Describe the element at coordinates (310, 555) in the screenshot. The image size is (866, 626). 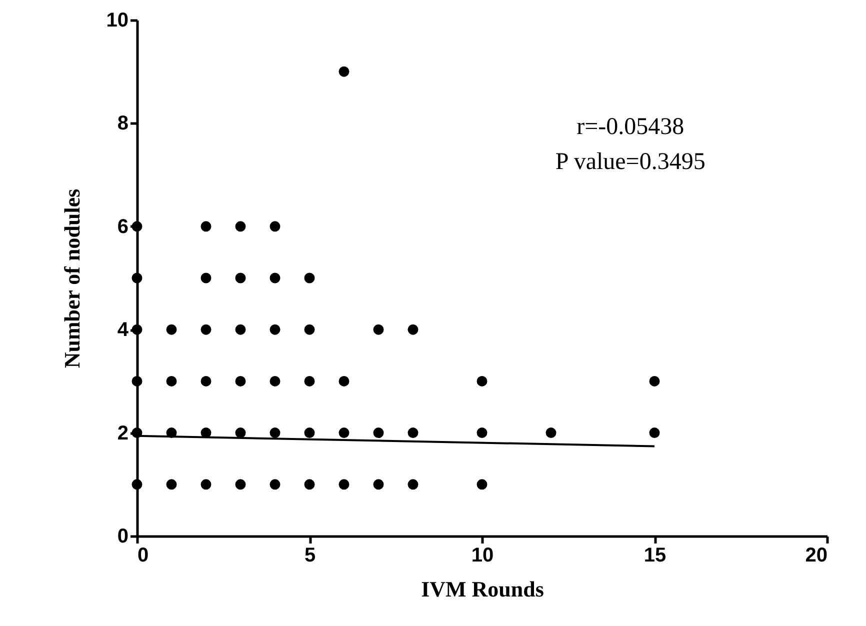
I see `x-tick-label: 5` at that location.